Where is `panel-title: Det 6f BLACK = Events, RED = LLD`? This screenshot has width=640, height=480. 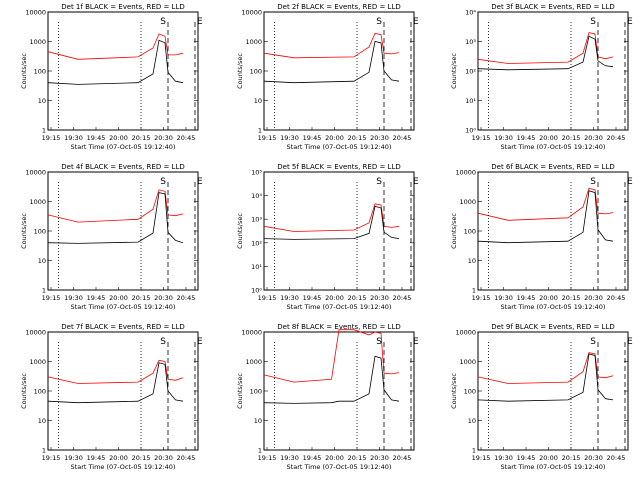 panel-title: Det 6f BLACK = Events, RED = LLD is located at coordinates (552, 167).